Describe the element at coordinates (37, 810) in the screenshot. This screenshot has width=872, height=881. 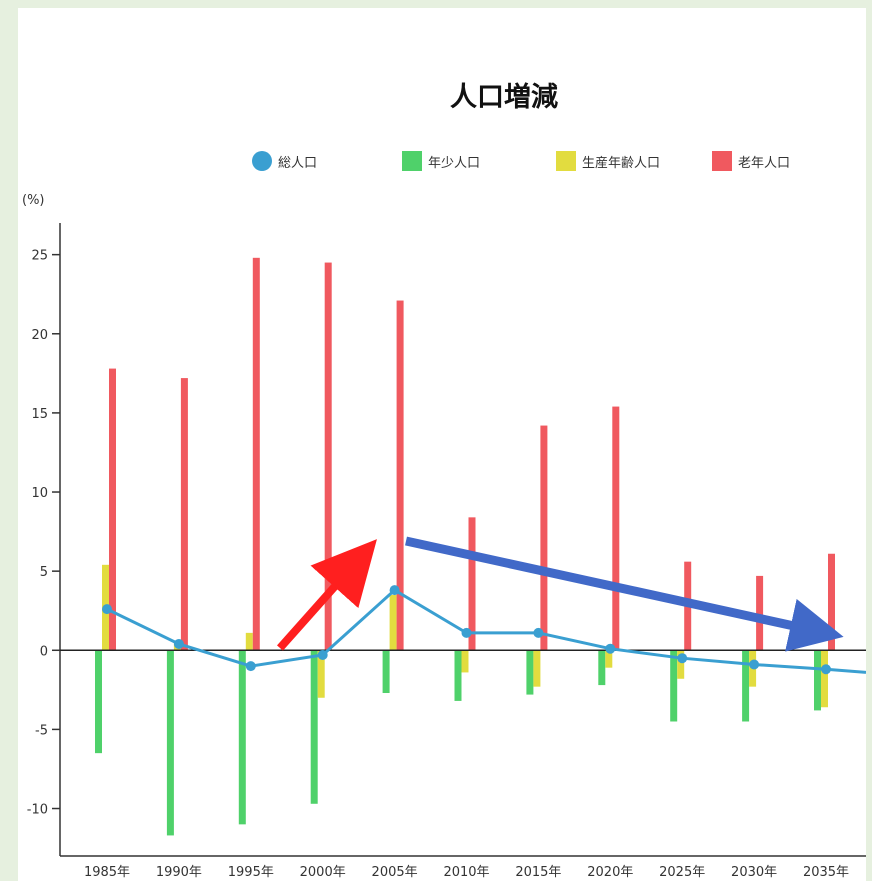
I see `y-tick-label: -10` at that location.